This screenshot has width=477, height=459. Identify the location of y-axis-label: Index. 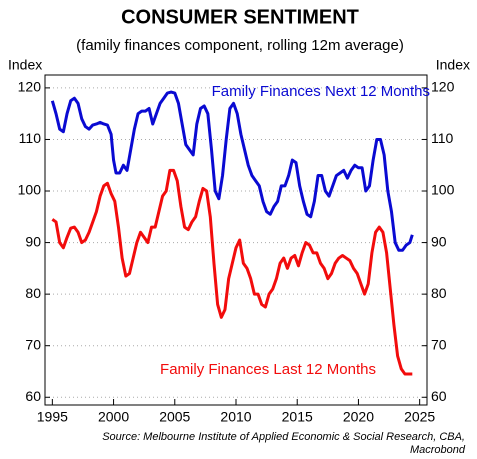
(25, 65).